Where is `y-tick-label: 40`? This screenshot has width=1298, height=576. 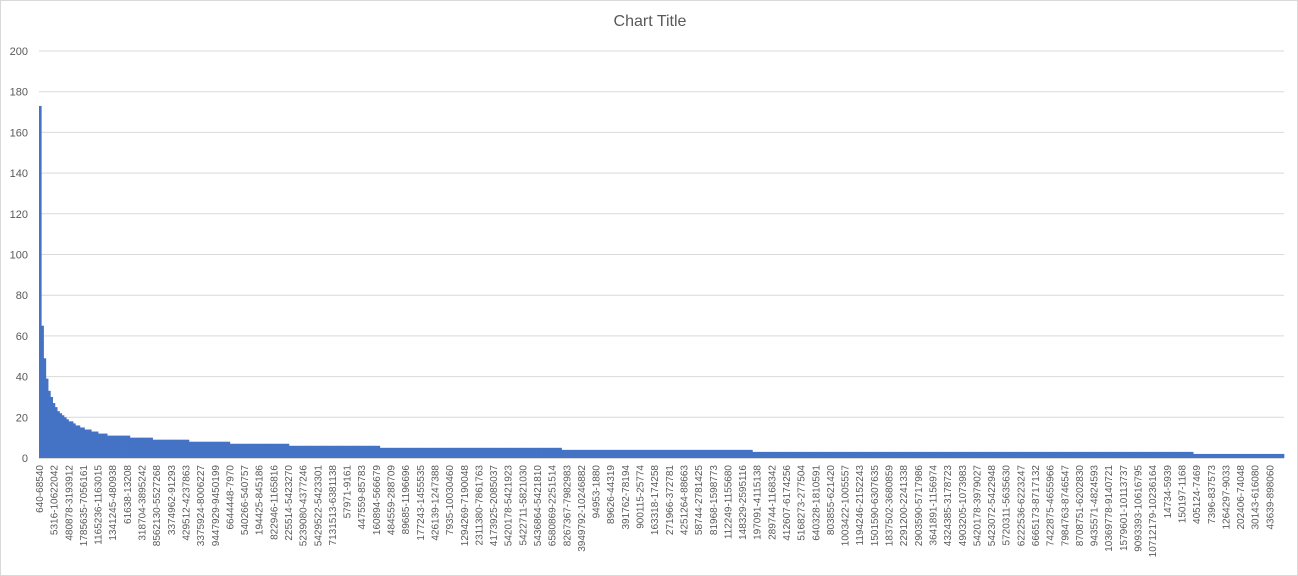
y-tick-label: 40 is located at coordinates (22, 378).